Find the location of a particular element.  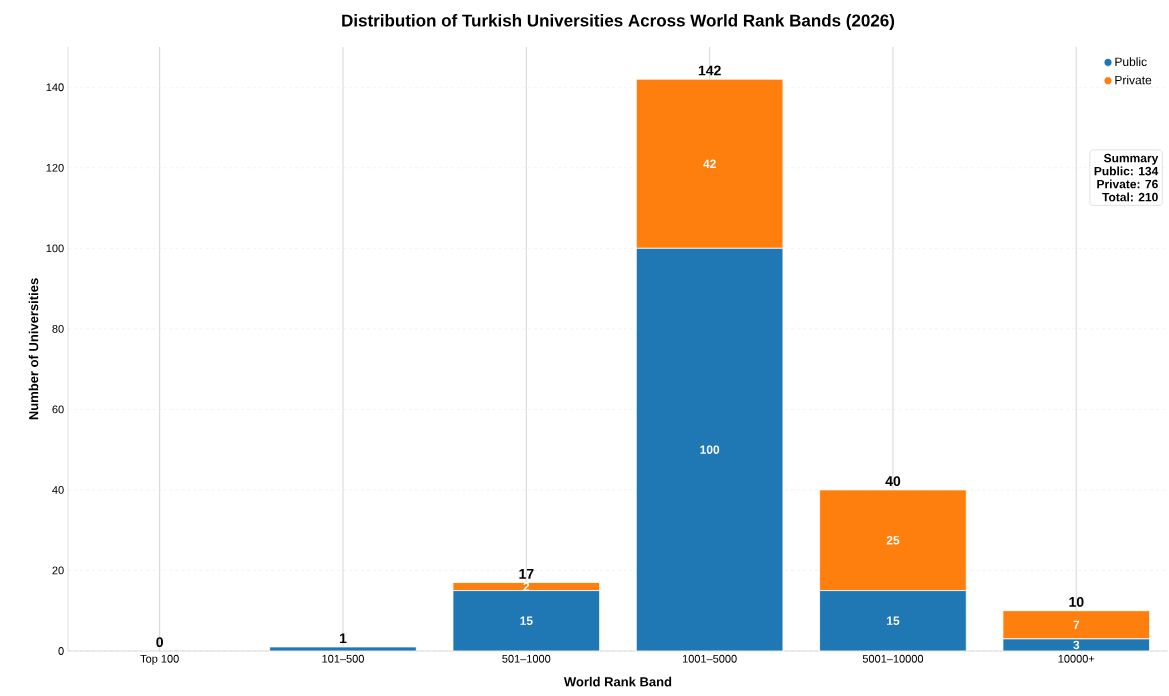

x-tick-label: 5001–10000 is located at coordinates (893, 658).